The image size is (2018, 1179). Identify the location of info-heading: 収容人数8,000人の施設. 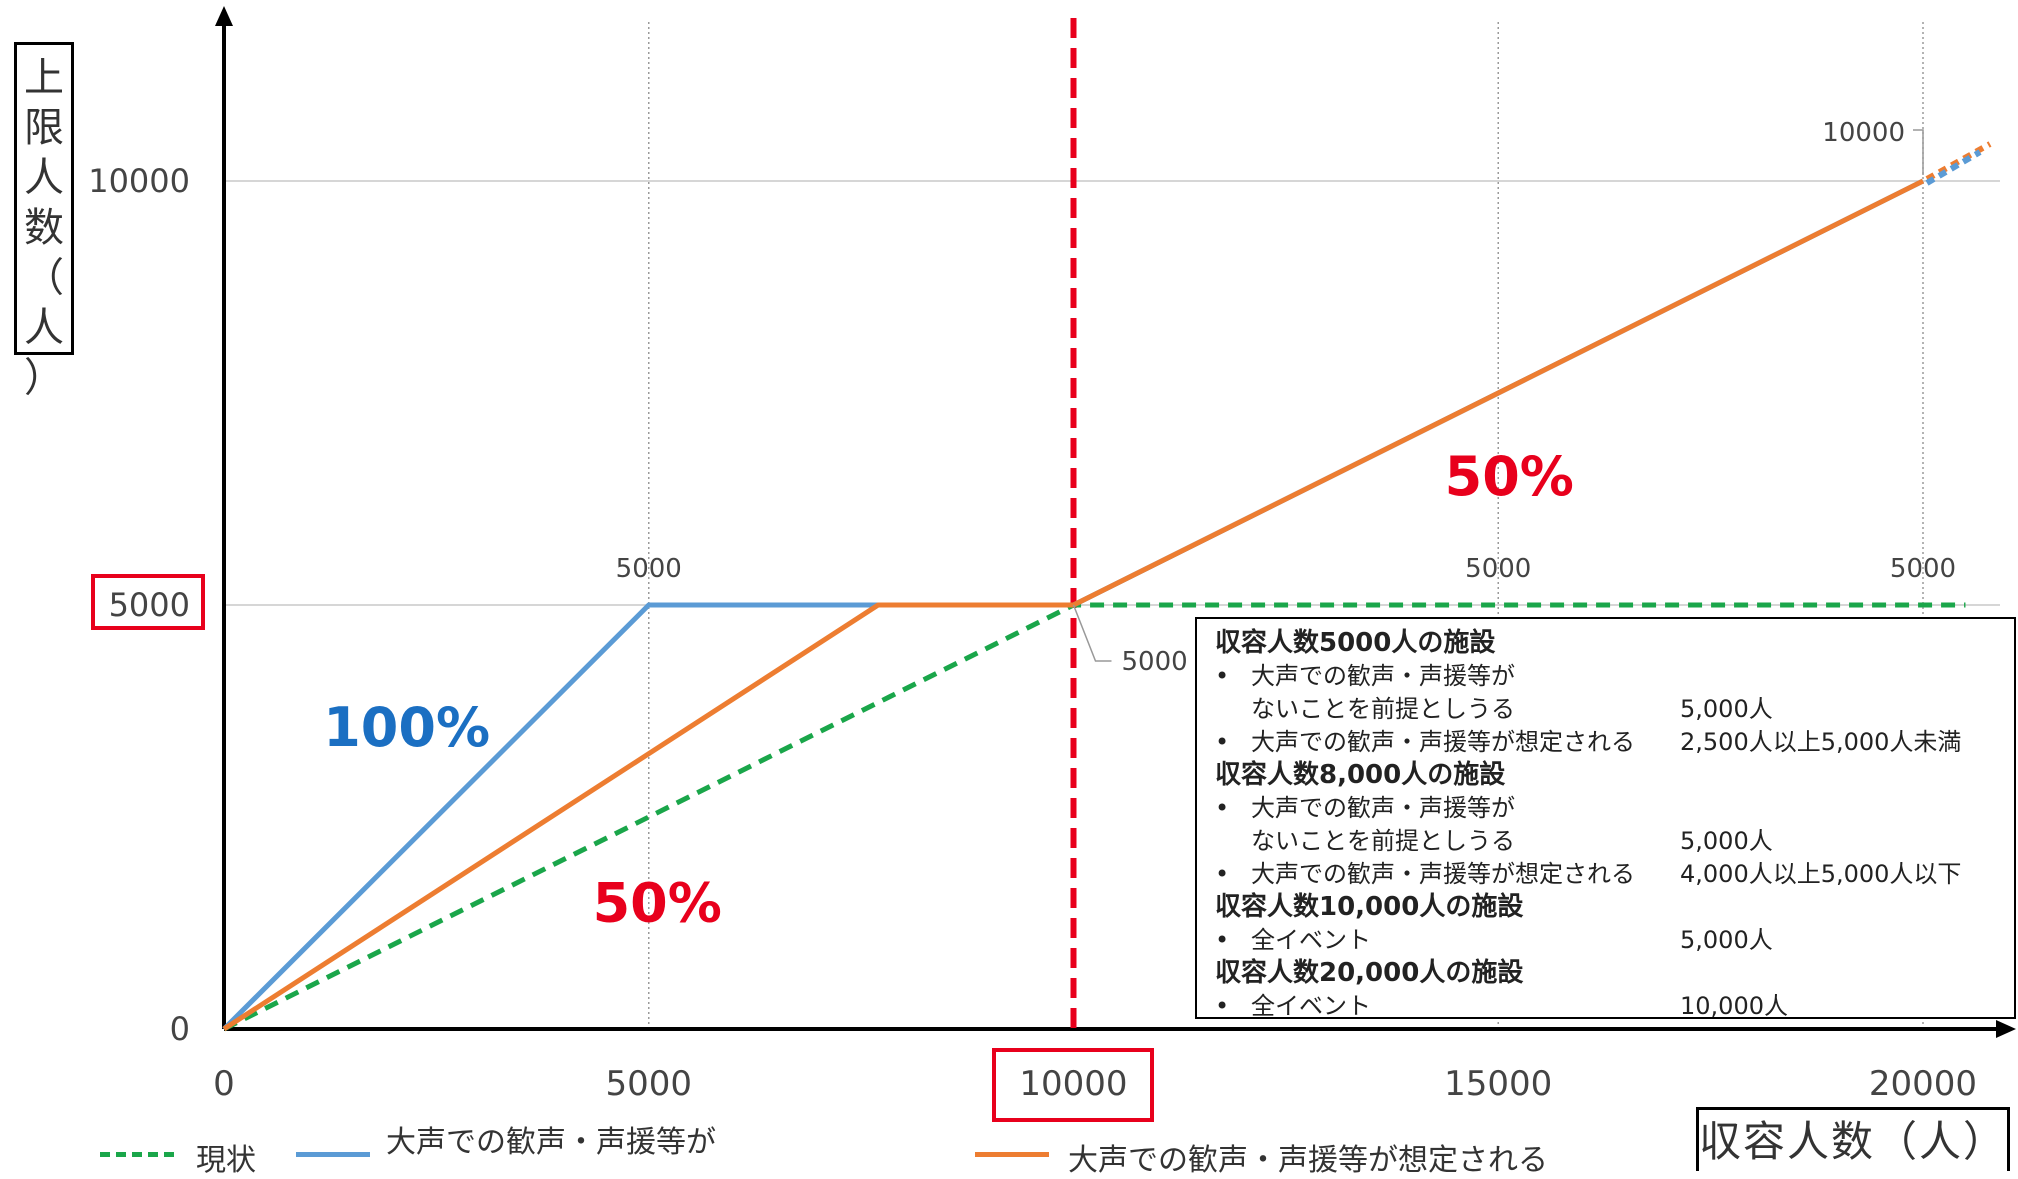
(1360, 775).